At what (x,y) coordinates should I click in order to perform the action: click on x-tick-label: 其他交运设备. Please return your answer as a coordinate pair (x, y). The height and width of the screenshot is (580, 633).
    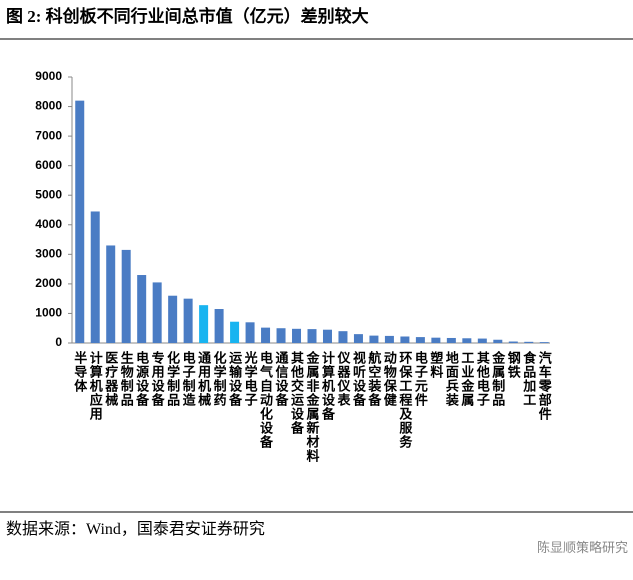
    Looking at the image, I should click on (297, 392).